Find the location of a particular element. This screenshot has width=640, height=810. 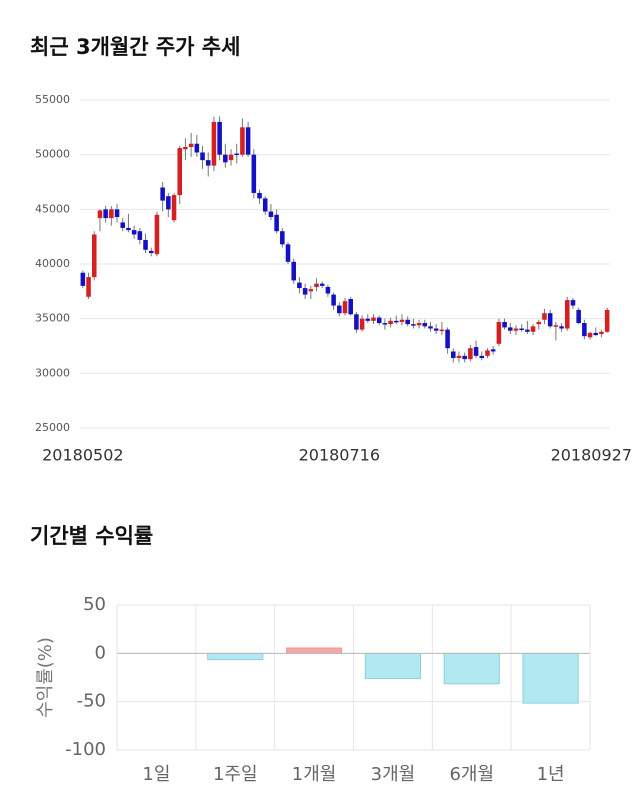

x-tick-label: 1주일 is located at coordinates (235, 774).